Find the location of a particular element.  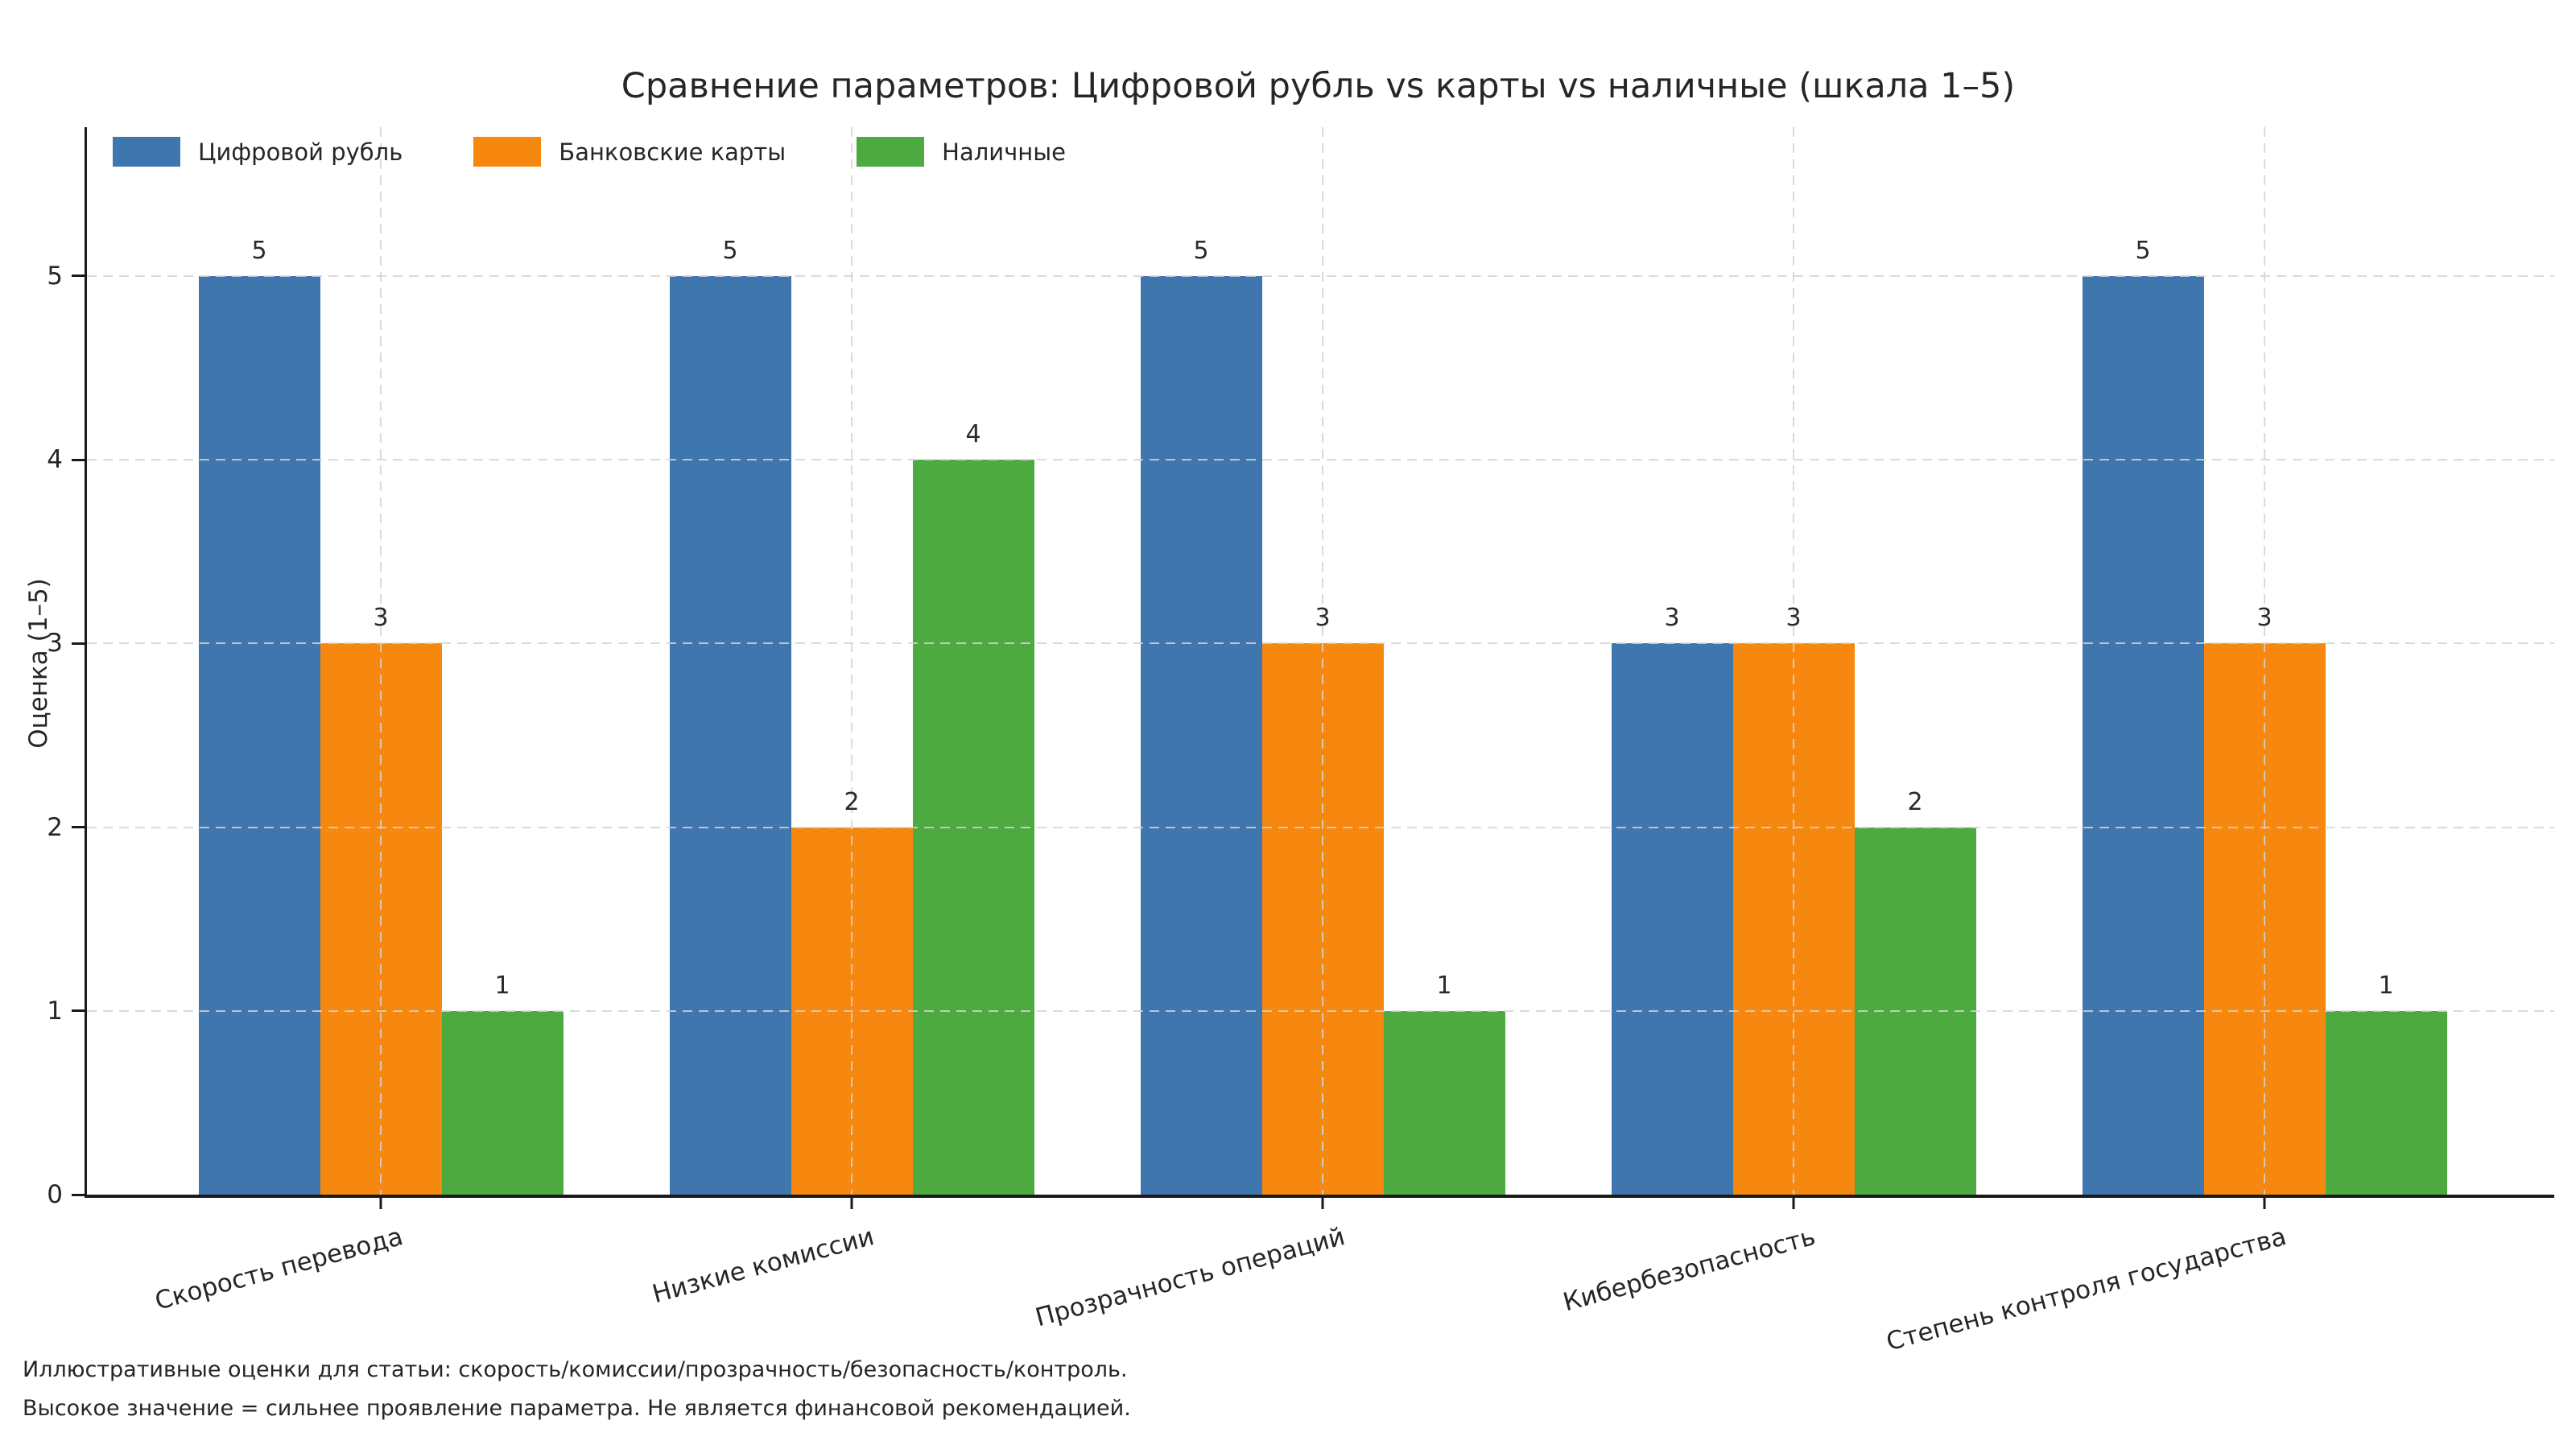

y-axis-label: Оценка (1–5) is located at coordinates (38, 663).